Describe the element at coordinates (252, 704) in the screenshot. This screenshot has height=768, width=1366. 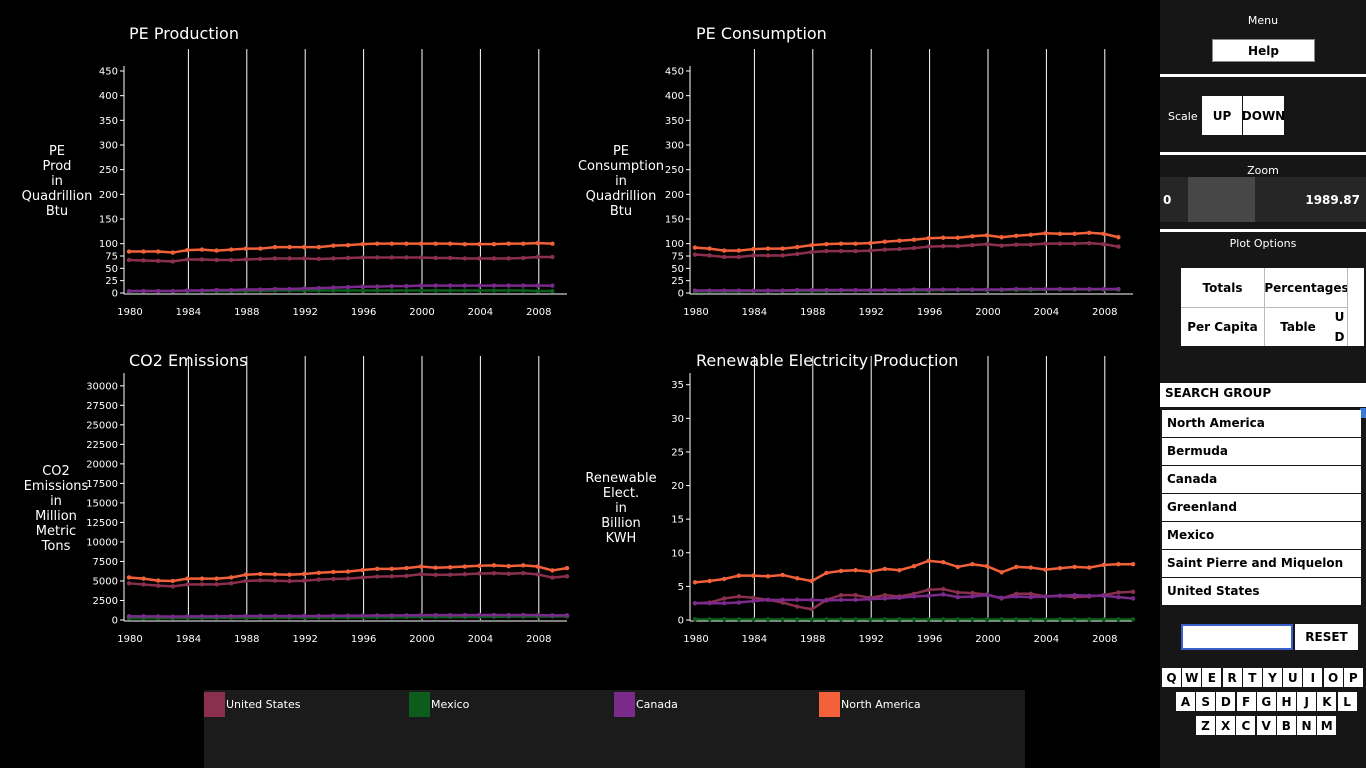
I see `legend-item-united-states: United States` at that location.